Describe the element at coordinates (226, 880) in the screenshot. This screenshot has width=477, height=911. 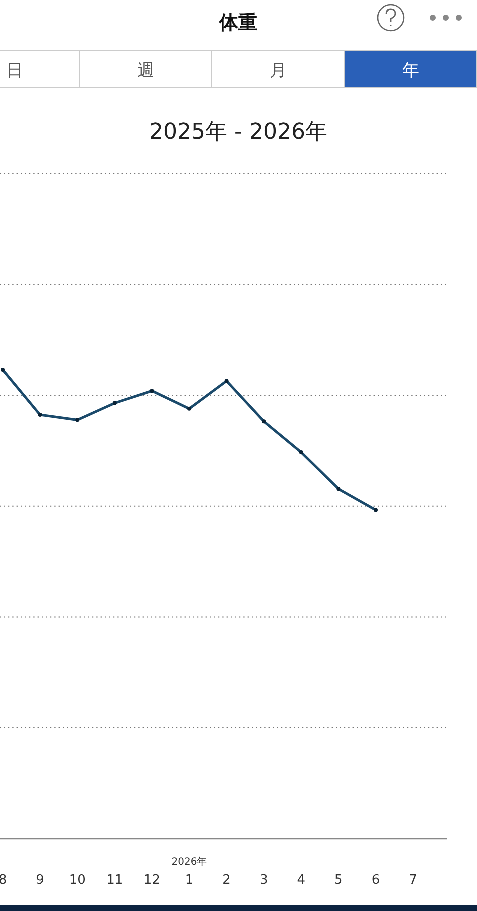
I see `x-tick-label: 2` at that location.